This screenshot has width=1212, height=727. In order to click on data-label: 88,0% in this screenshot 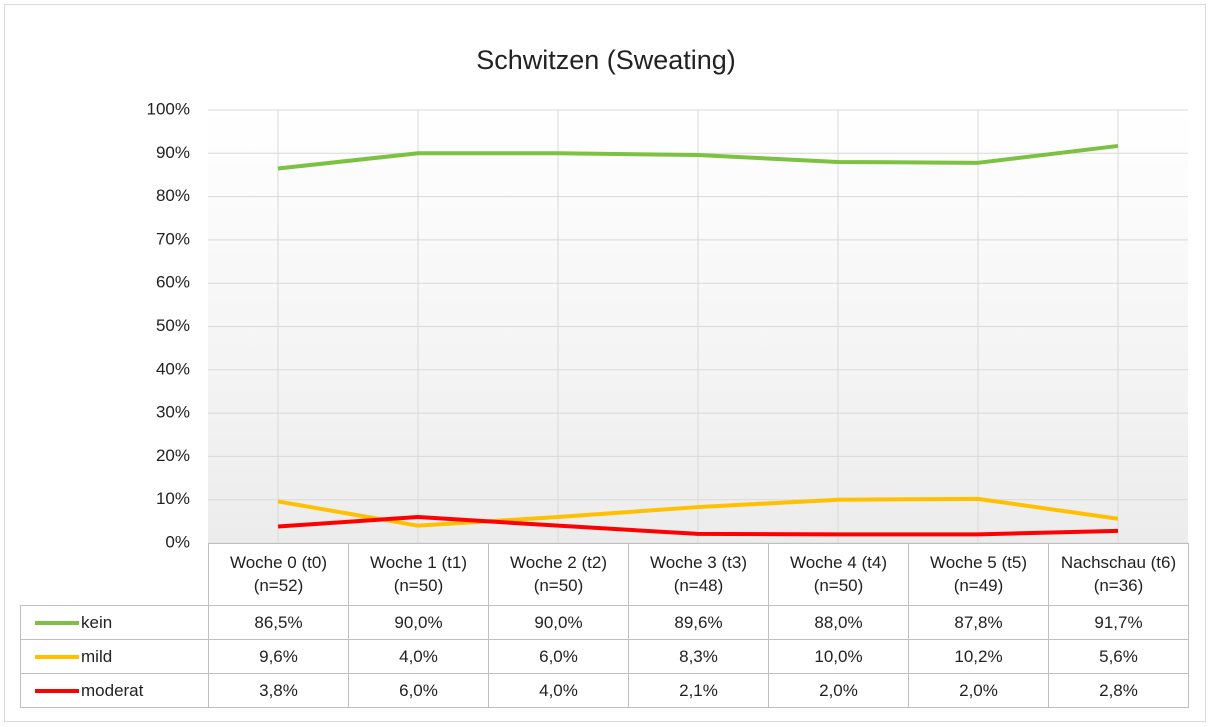, I will do `click(838, 622)`.